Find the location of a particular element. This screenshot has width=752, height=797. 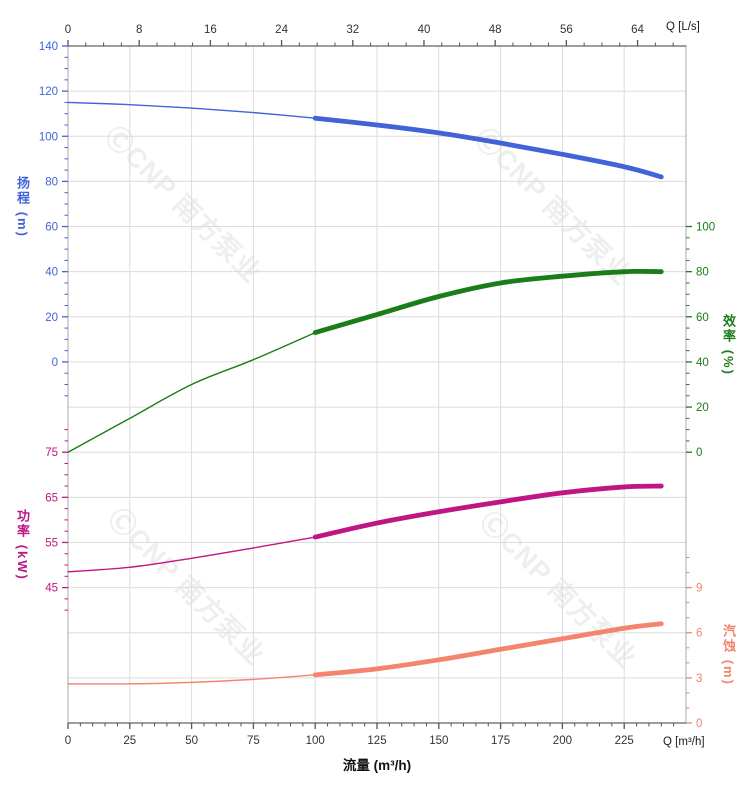

bottom-tick-label: 50 is located at coordinates (191, 741).